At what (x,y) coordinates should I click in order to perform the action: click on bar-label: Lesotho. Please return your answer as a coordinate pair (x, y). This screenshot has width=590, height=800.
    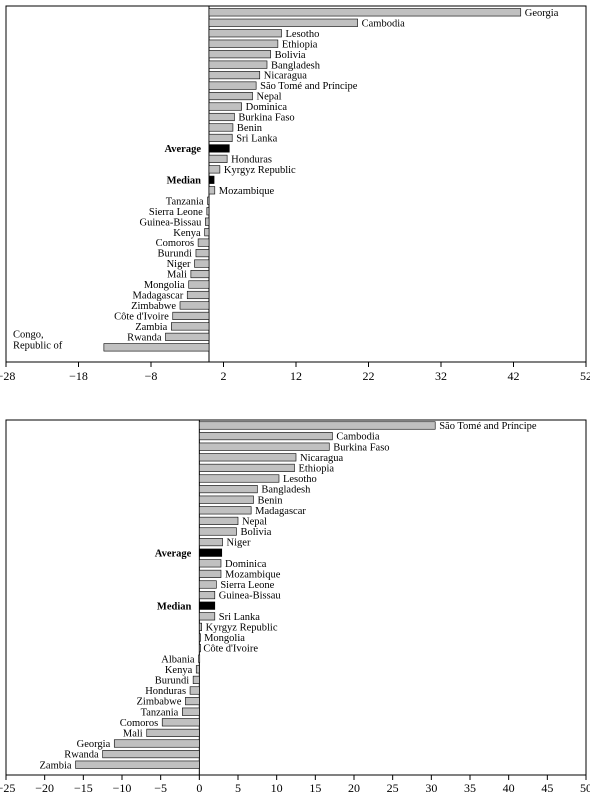
    Looking at the image, I should click on (300, 479).